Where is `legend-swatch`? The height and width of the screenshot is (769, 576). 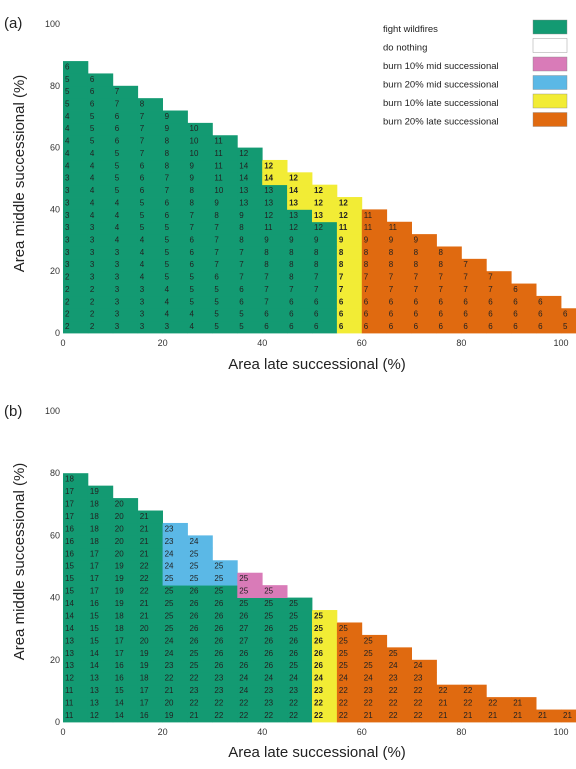 legend-swatch is located at coordinates (550, 119).